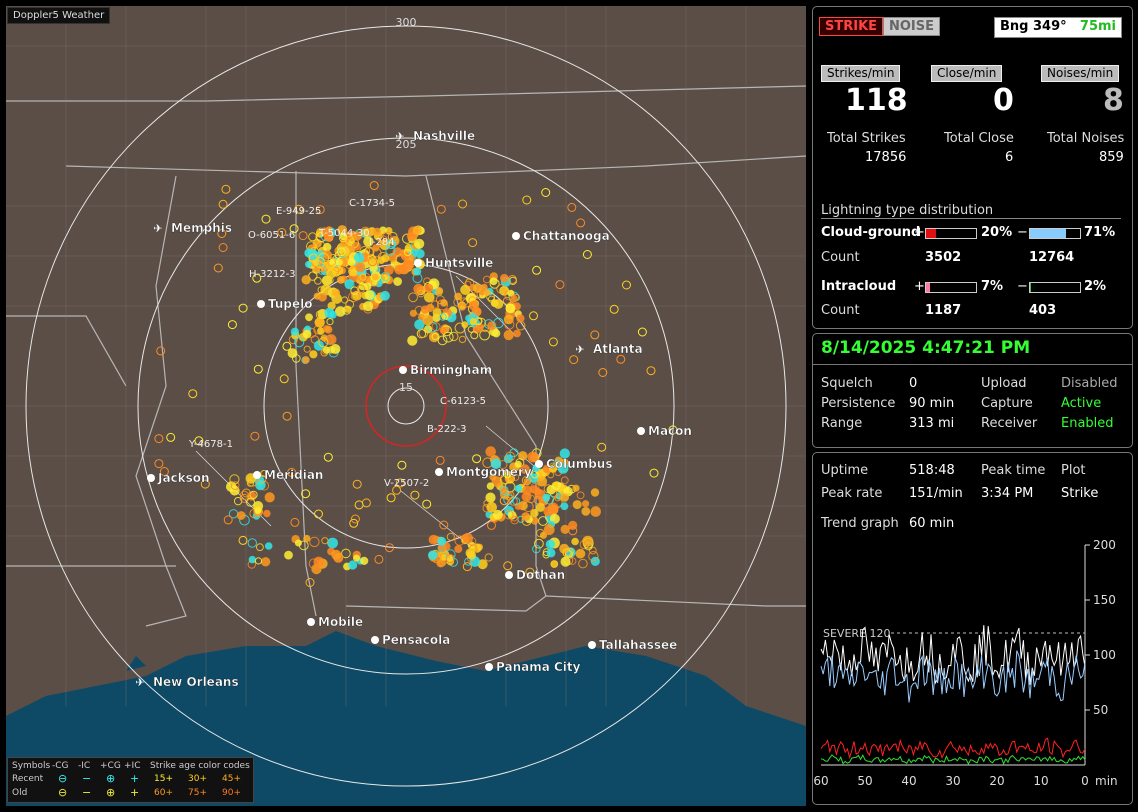 This screenshot has height=812, width=1138. I want to click on y-tick-label: 50, so click(1100, 710).